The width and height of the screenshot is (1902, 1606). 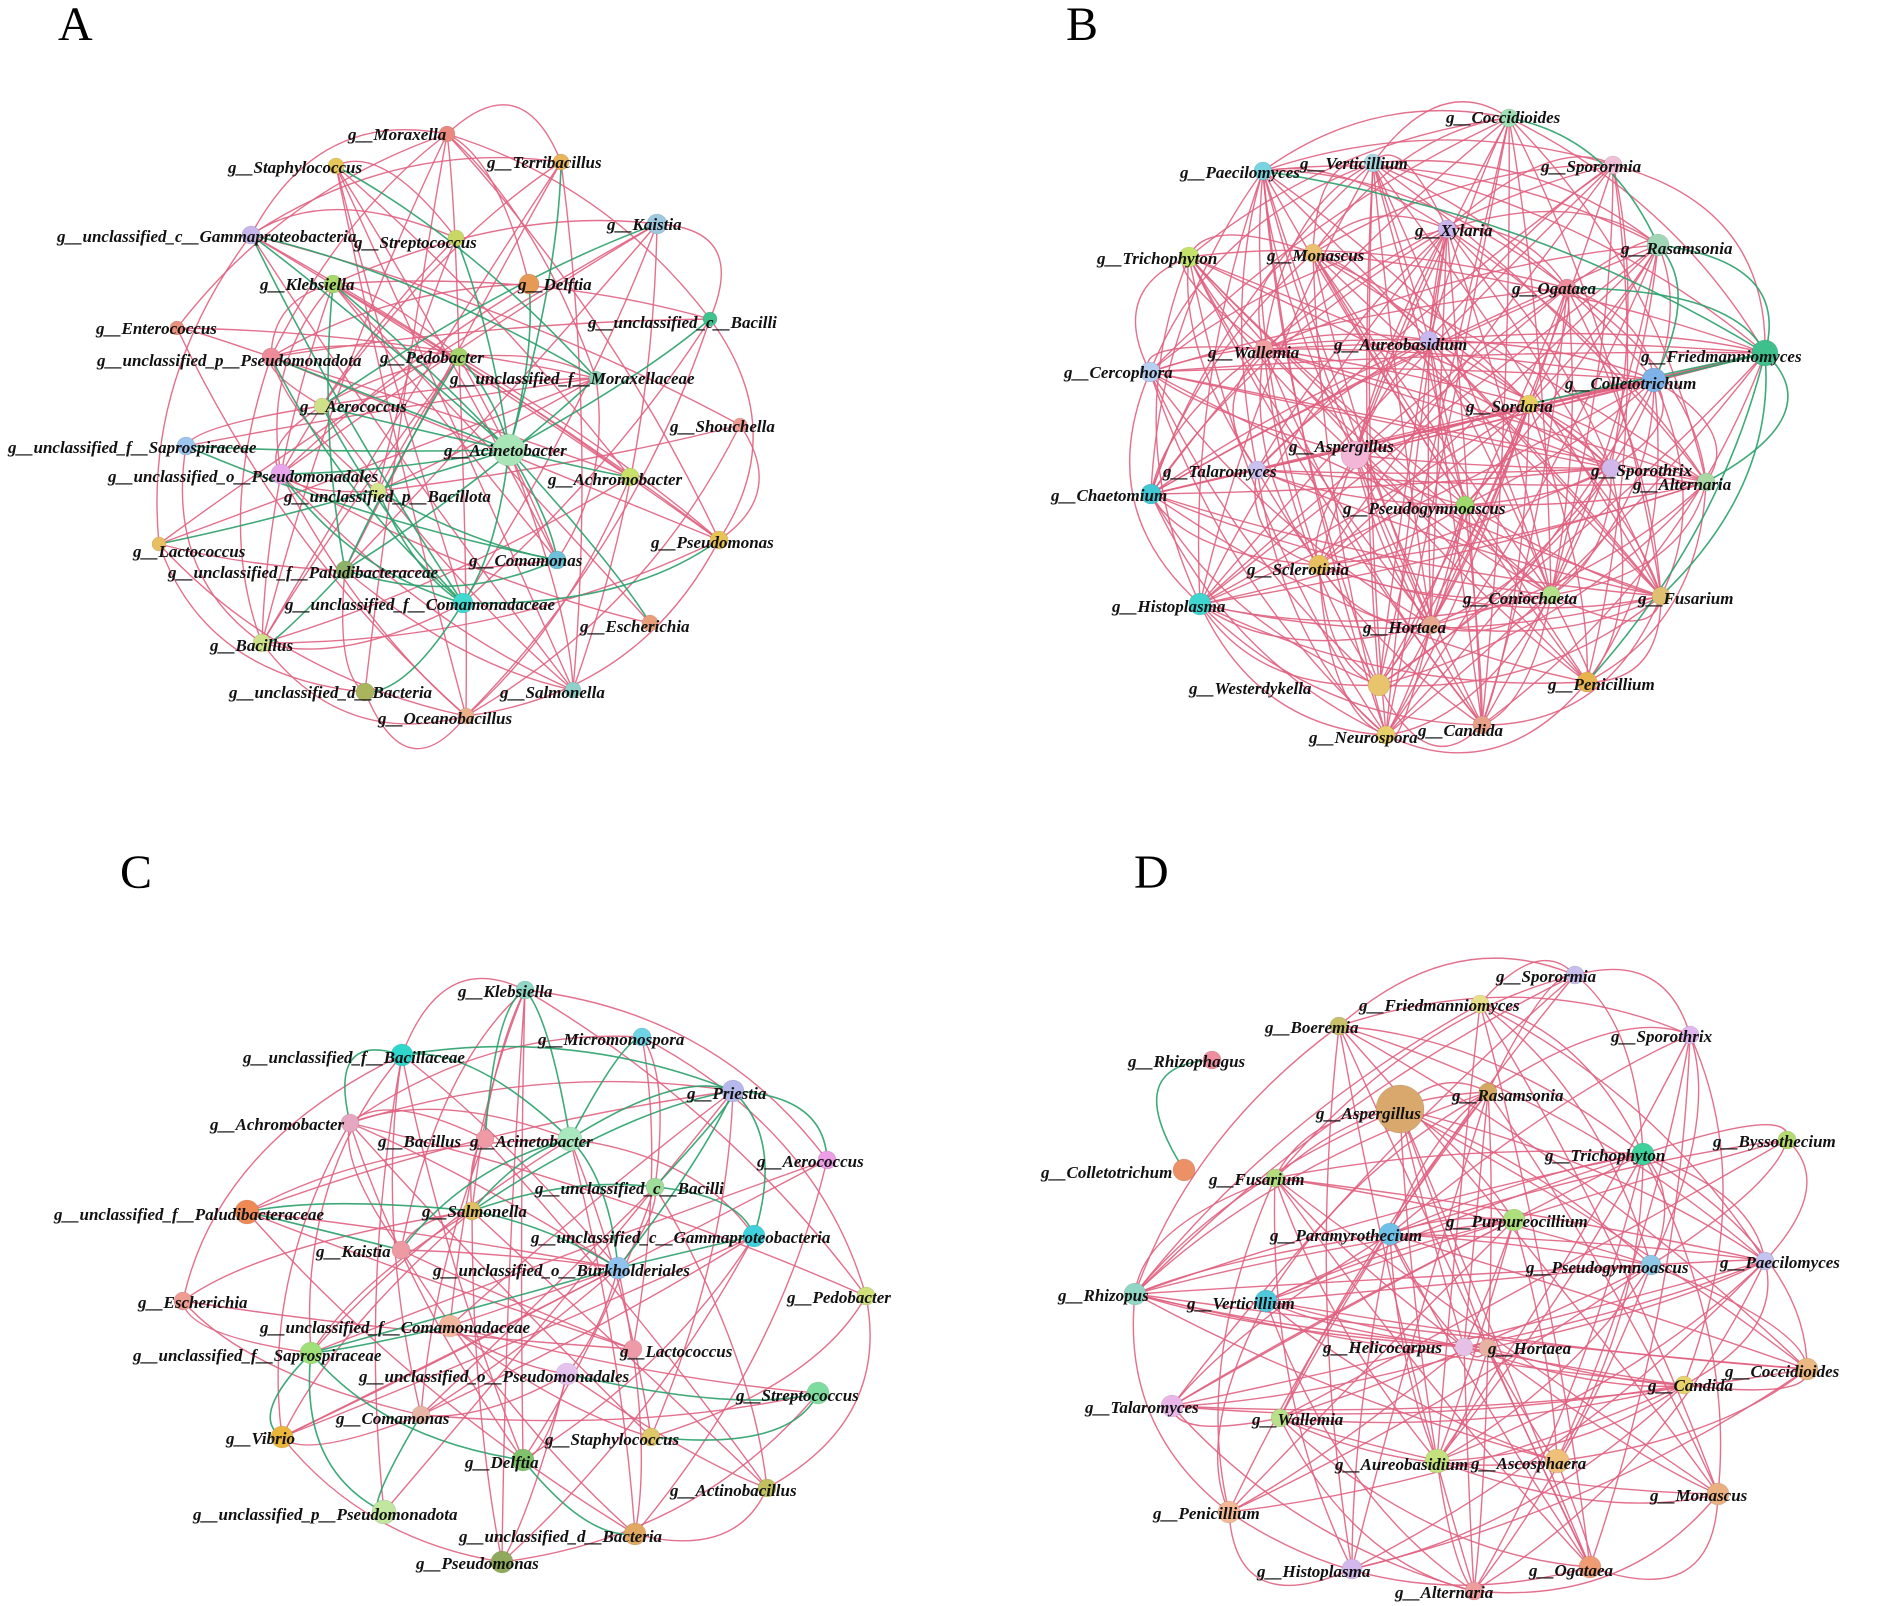 I want to click on panel-c-letter: C, so click(x=136, y=872).